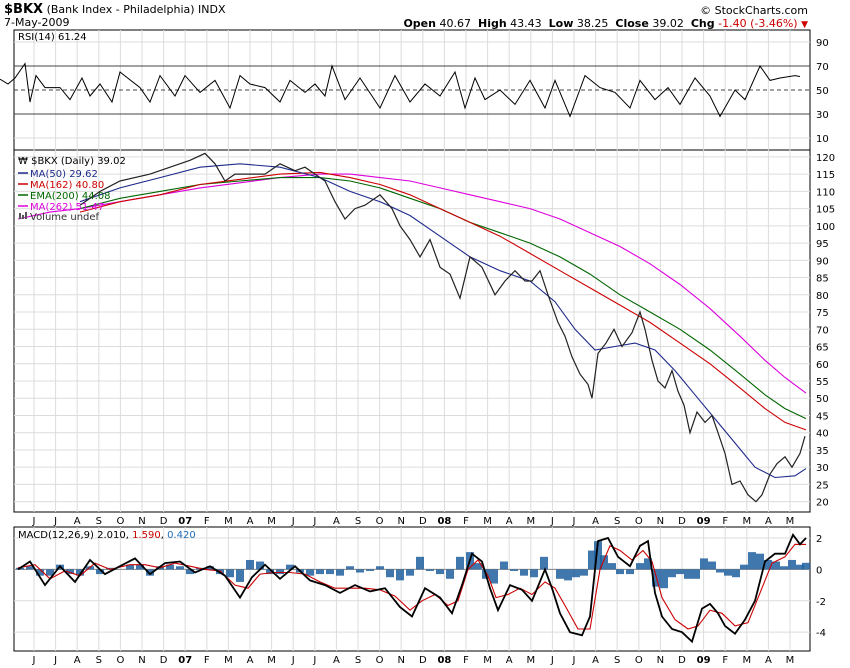  What do you see at coordinates (822, 67) in the screenshot?
I see `rsi-y-tick-label: 70` at bounding box center [822, 67].